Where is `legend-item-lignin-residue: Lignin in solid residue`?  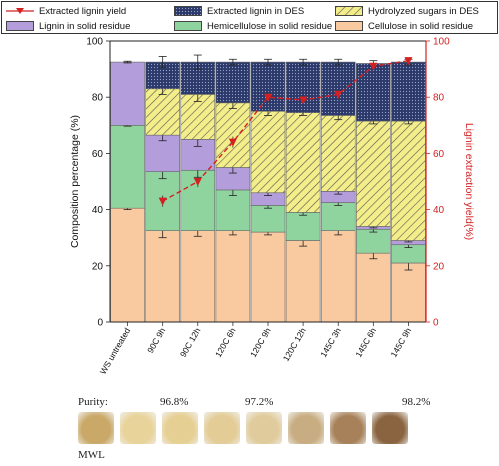
legend-item-lignin-residue: Lignin in solid residue is located at coordinates (68, 26).